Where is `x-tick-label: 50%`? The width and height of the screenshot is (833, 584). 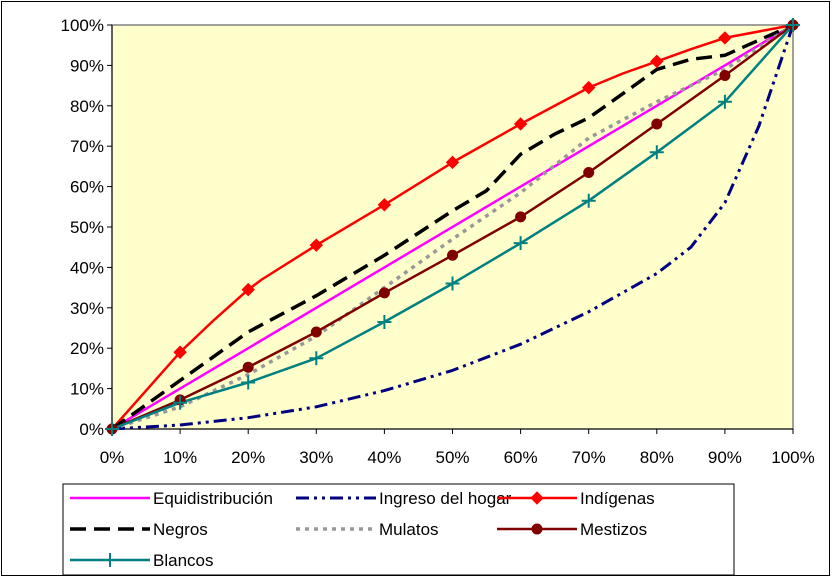
x-tick-label: 50% is located at coordinates (452, 457).